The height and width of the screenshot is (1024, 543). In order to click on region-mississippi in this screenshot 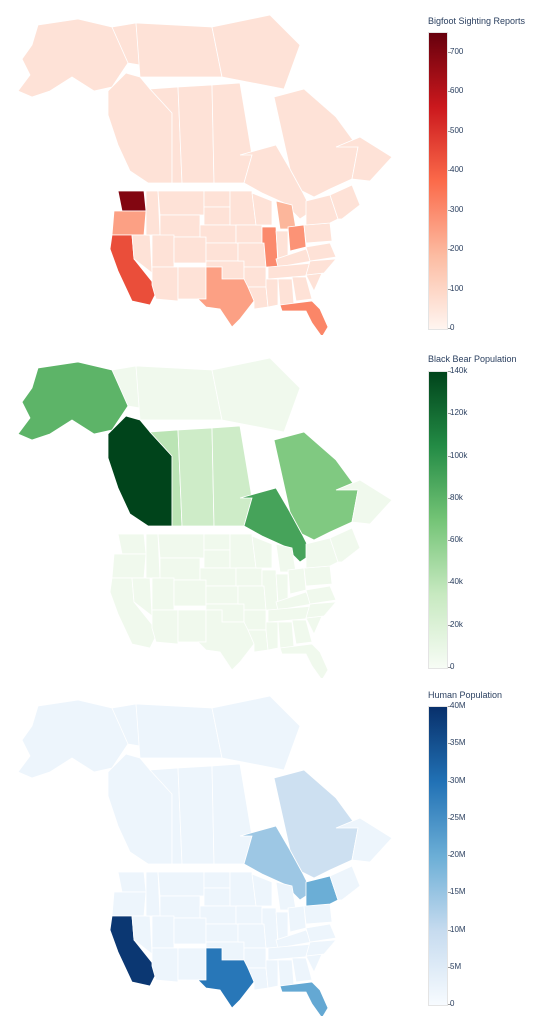, I will do `click(272, 636)`.